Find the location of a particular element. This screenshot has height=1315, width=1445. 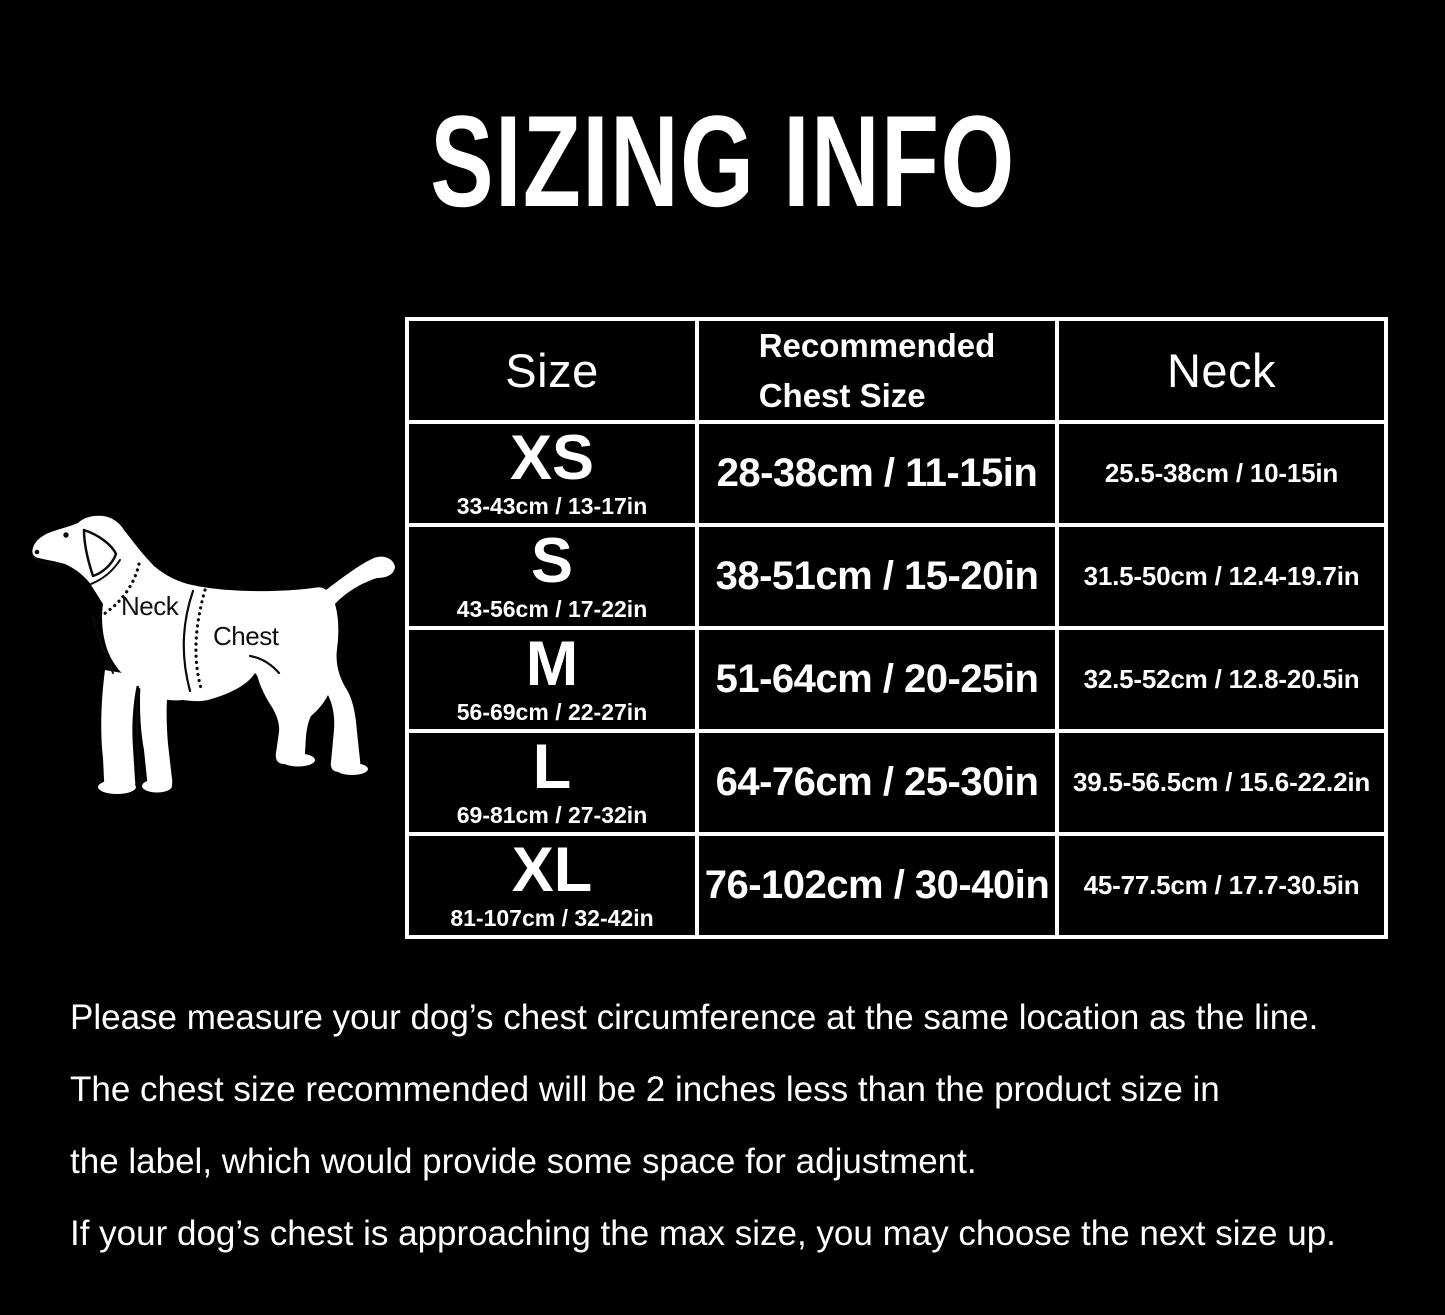

chest-header-line2: Chest Size is located at coordinates (842, 395).